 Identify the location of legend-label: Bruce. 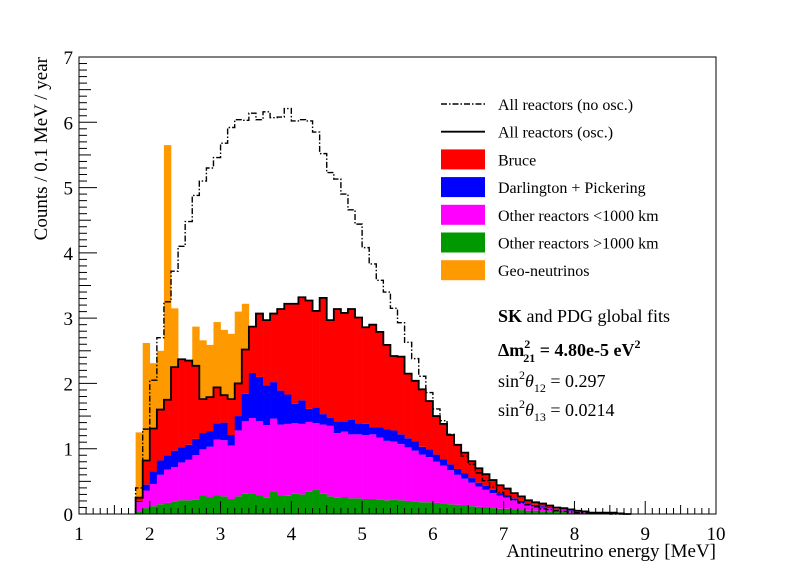
(517, 160).